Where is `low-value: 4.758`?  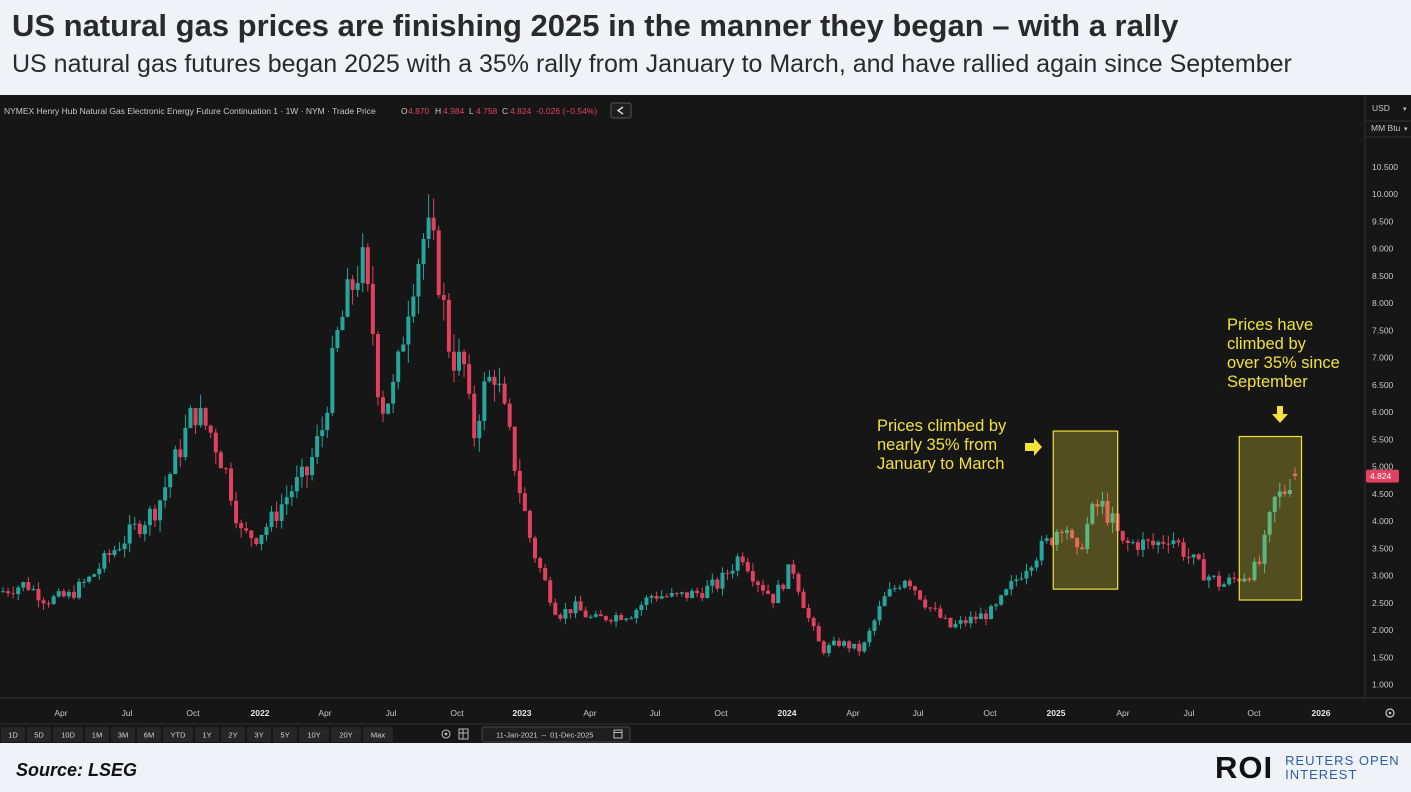
low-value: 4.758 is located at coordinates (487, 111).